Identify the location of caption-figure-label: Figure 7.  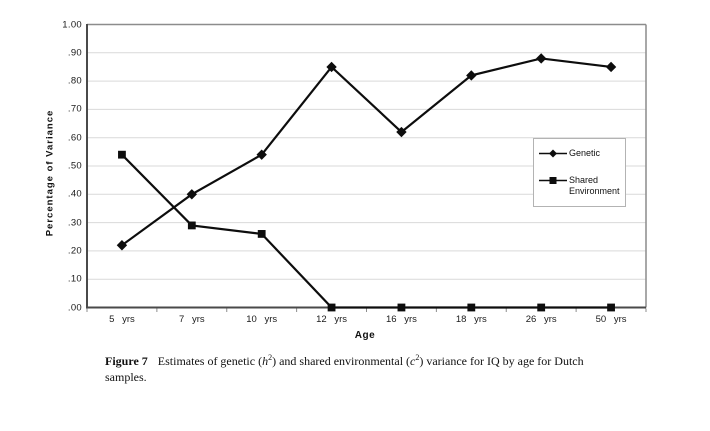
(126, 361).